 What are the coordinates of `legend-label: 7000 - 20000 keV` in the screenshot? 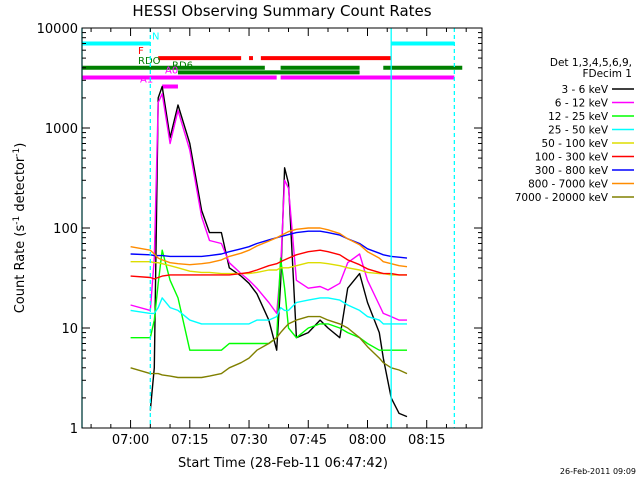 It's located at (562, 198).